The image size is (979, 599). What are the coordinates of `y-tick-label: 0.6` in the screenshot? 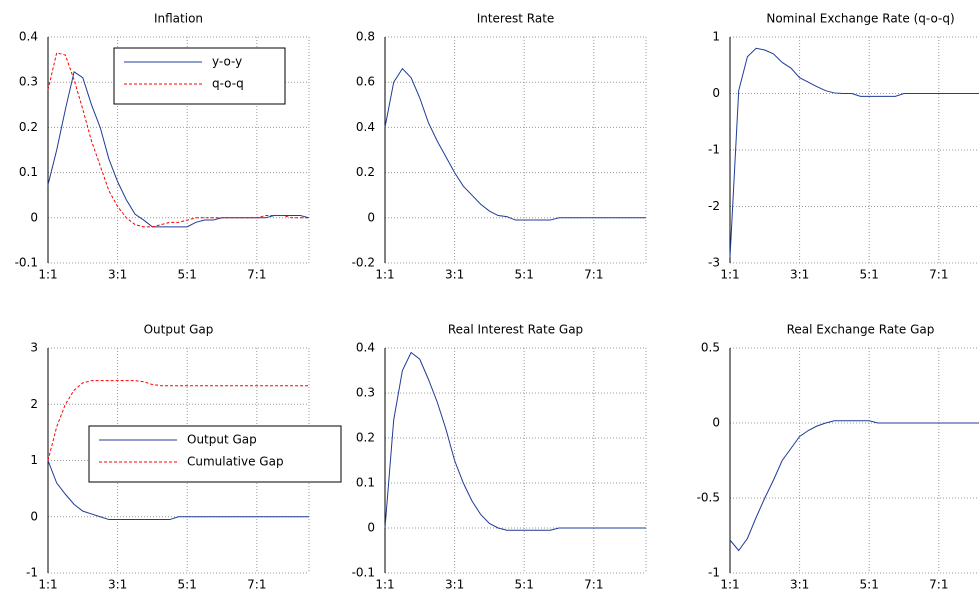 It's located at (365, 82).